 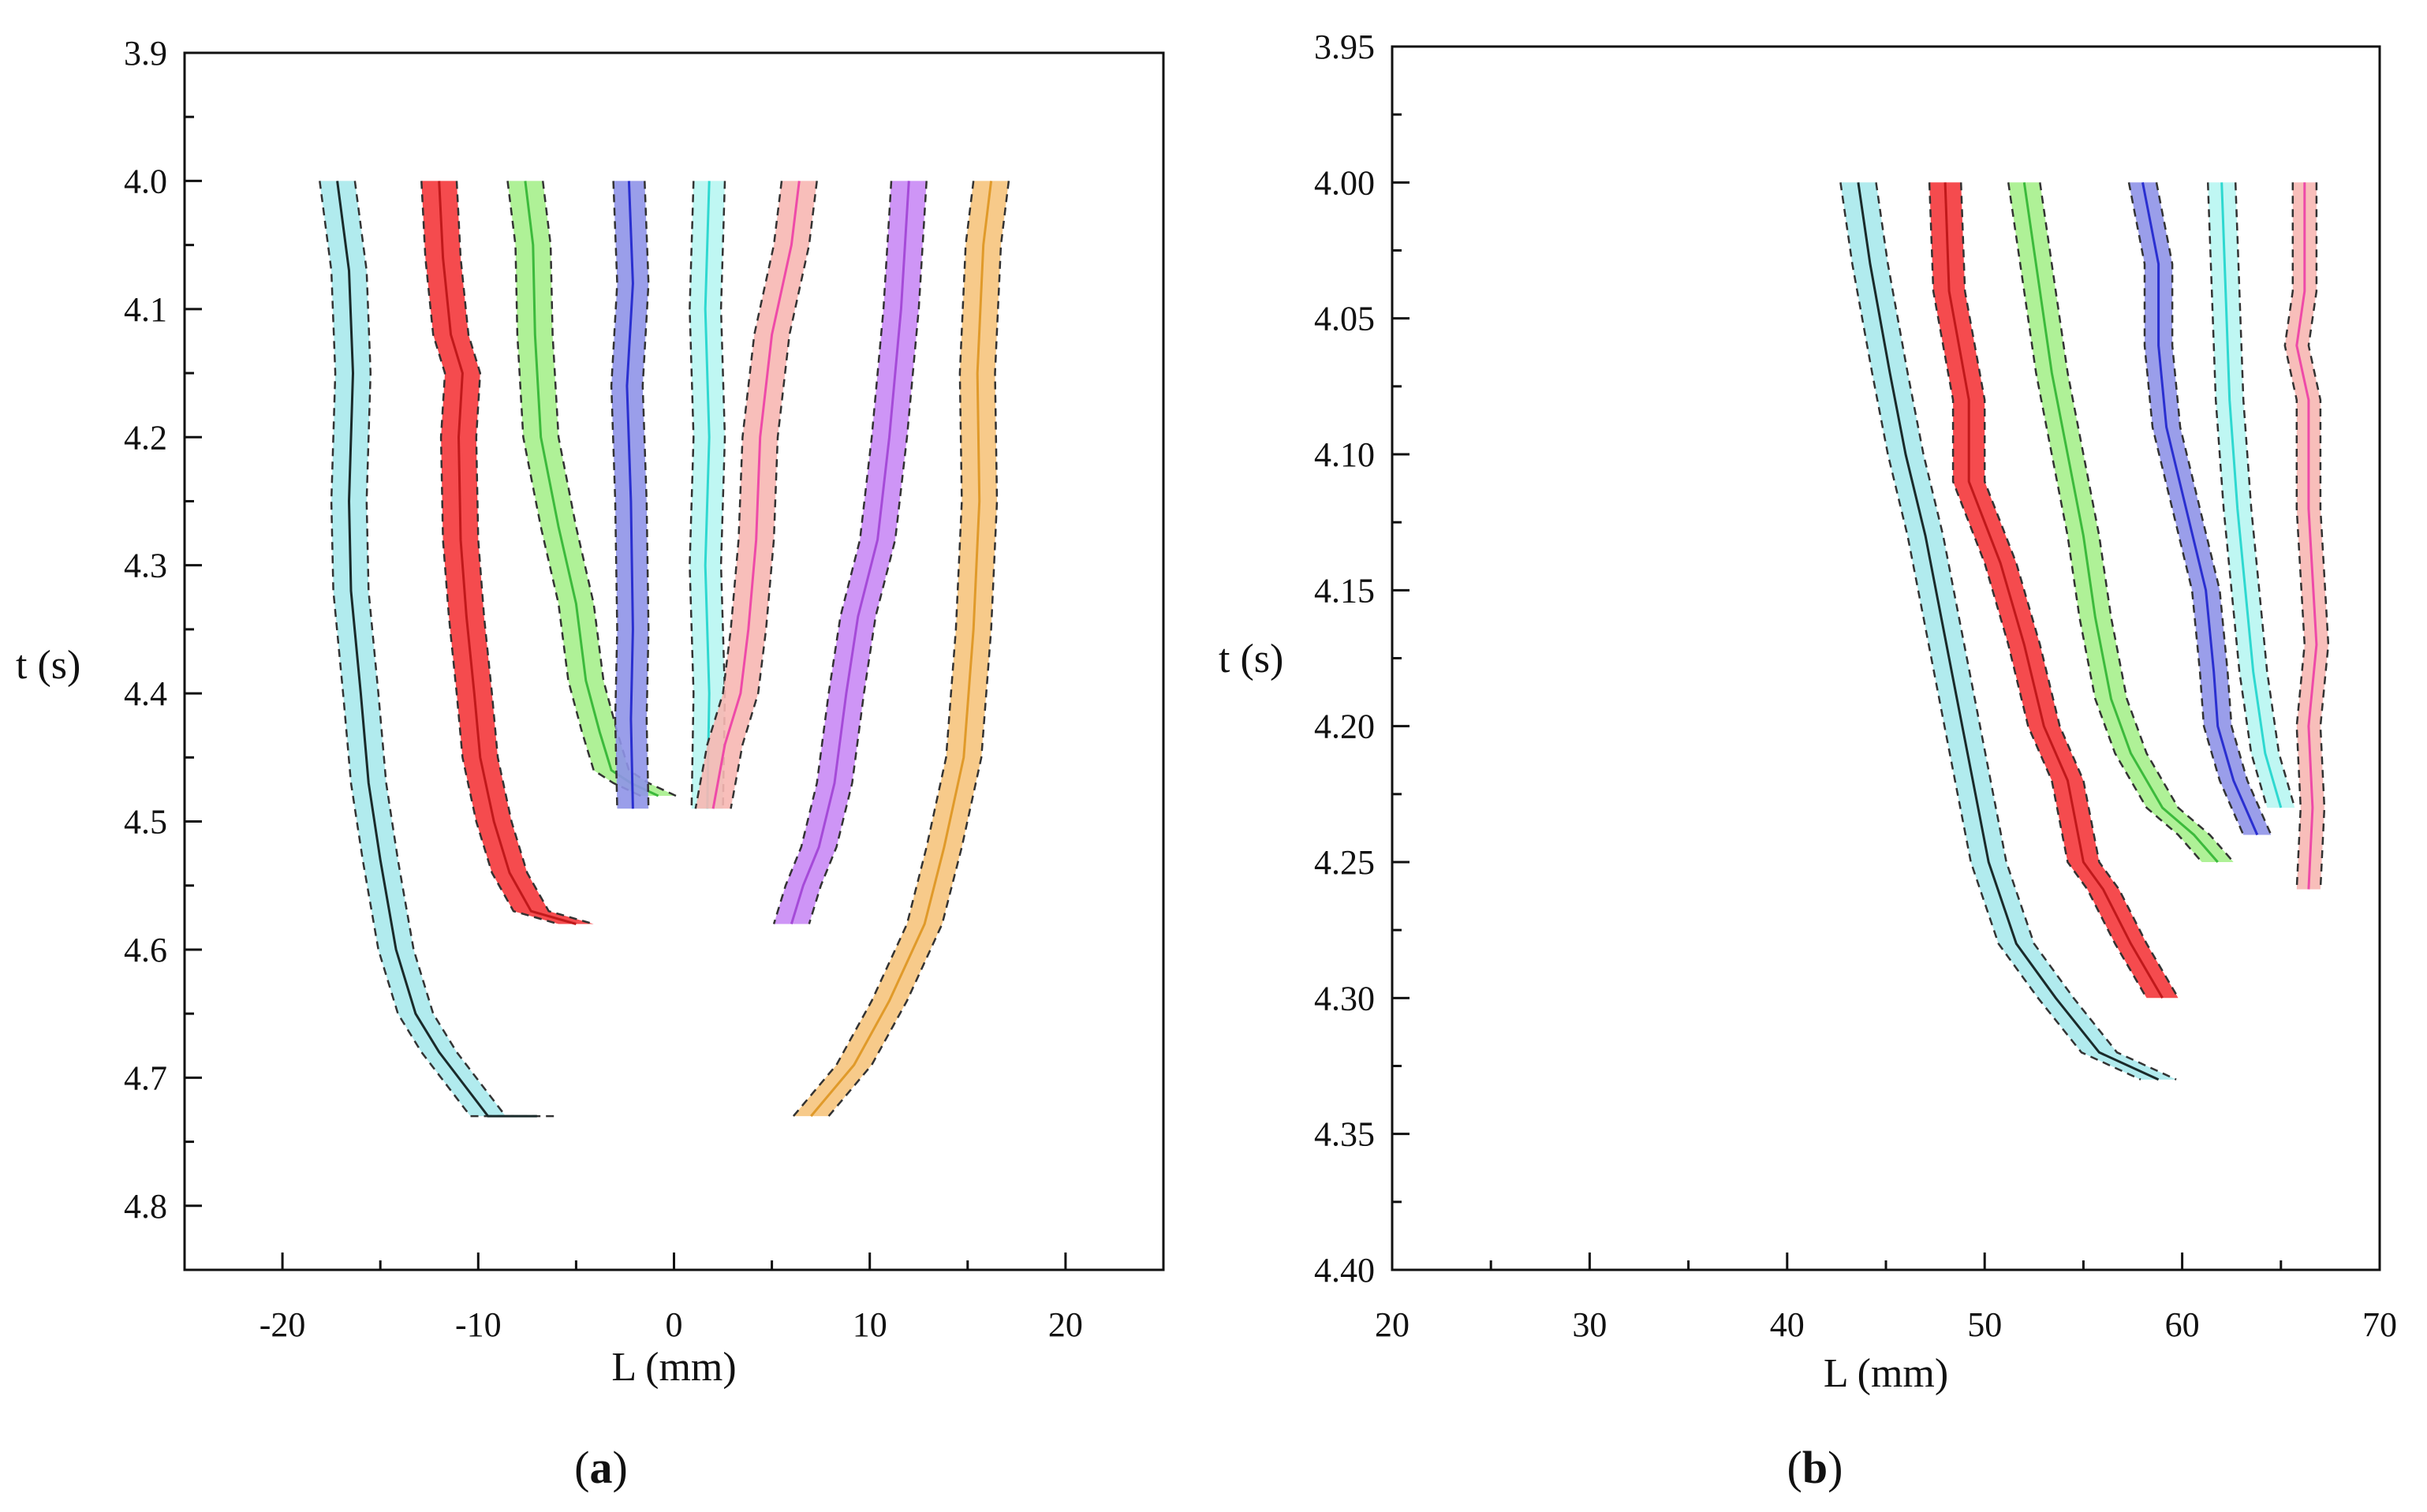 What do you see at coordinates (1794, 1467) in the screenshot?
I see `panel-label-open-b: (` at bounding box center [1794, 1467].